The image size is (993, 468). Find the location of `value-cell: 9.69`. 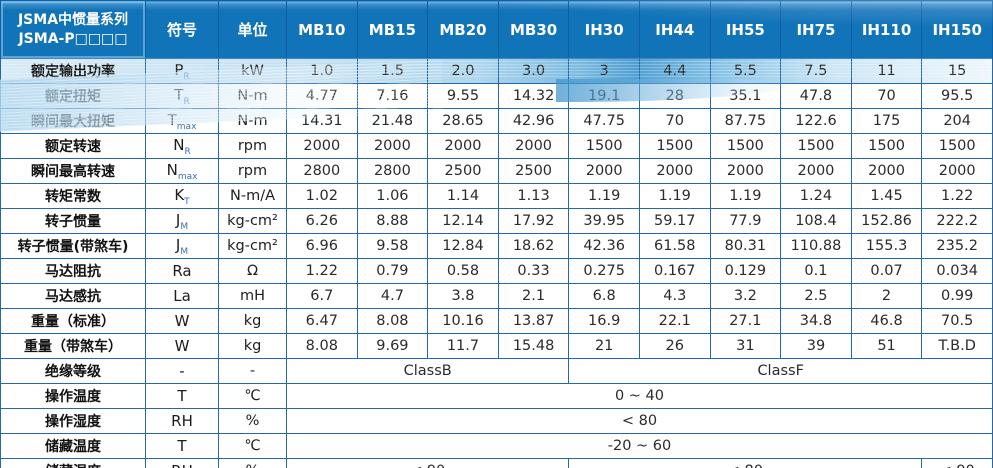

value-cell: 9.69 is located at coordinates (392, 346).